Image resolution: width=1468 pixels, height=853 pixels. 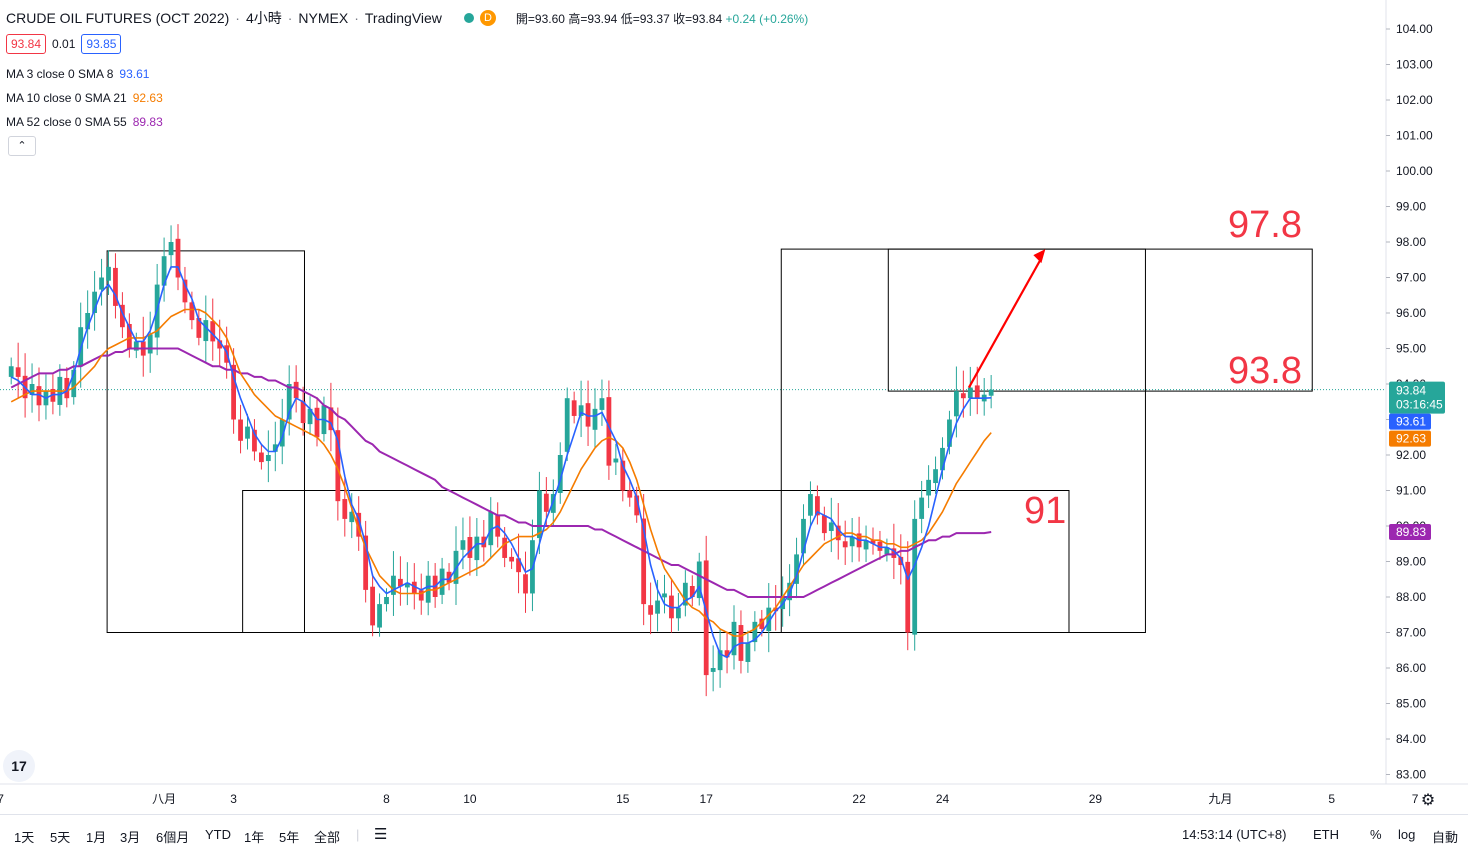 I want to click on range-button-3m: 3月, so click(x=130, y=837).